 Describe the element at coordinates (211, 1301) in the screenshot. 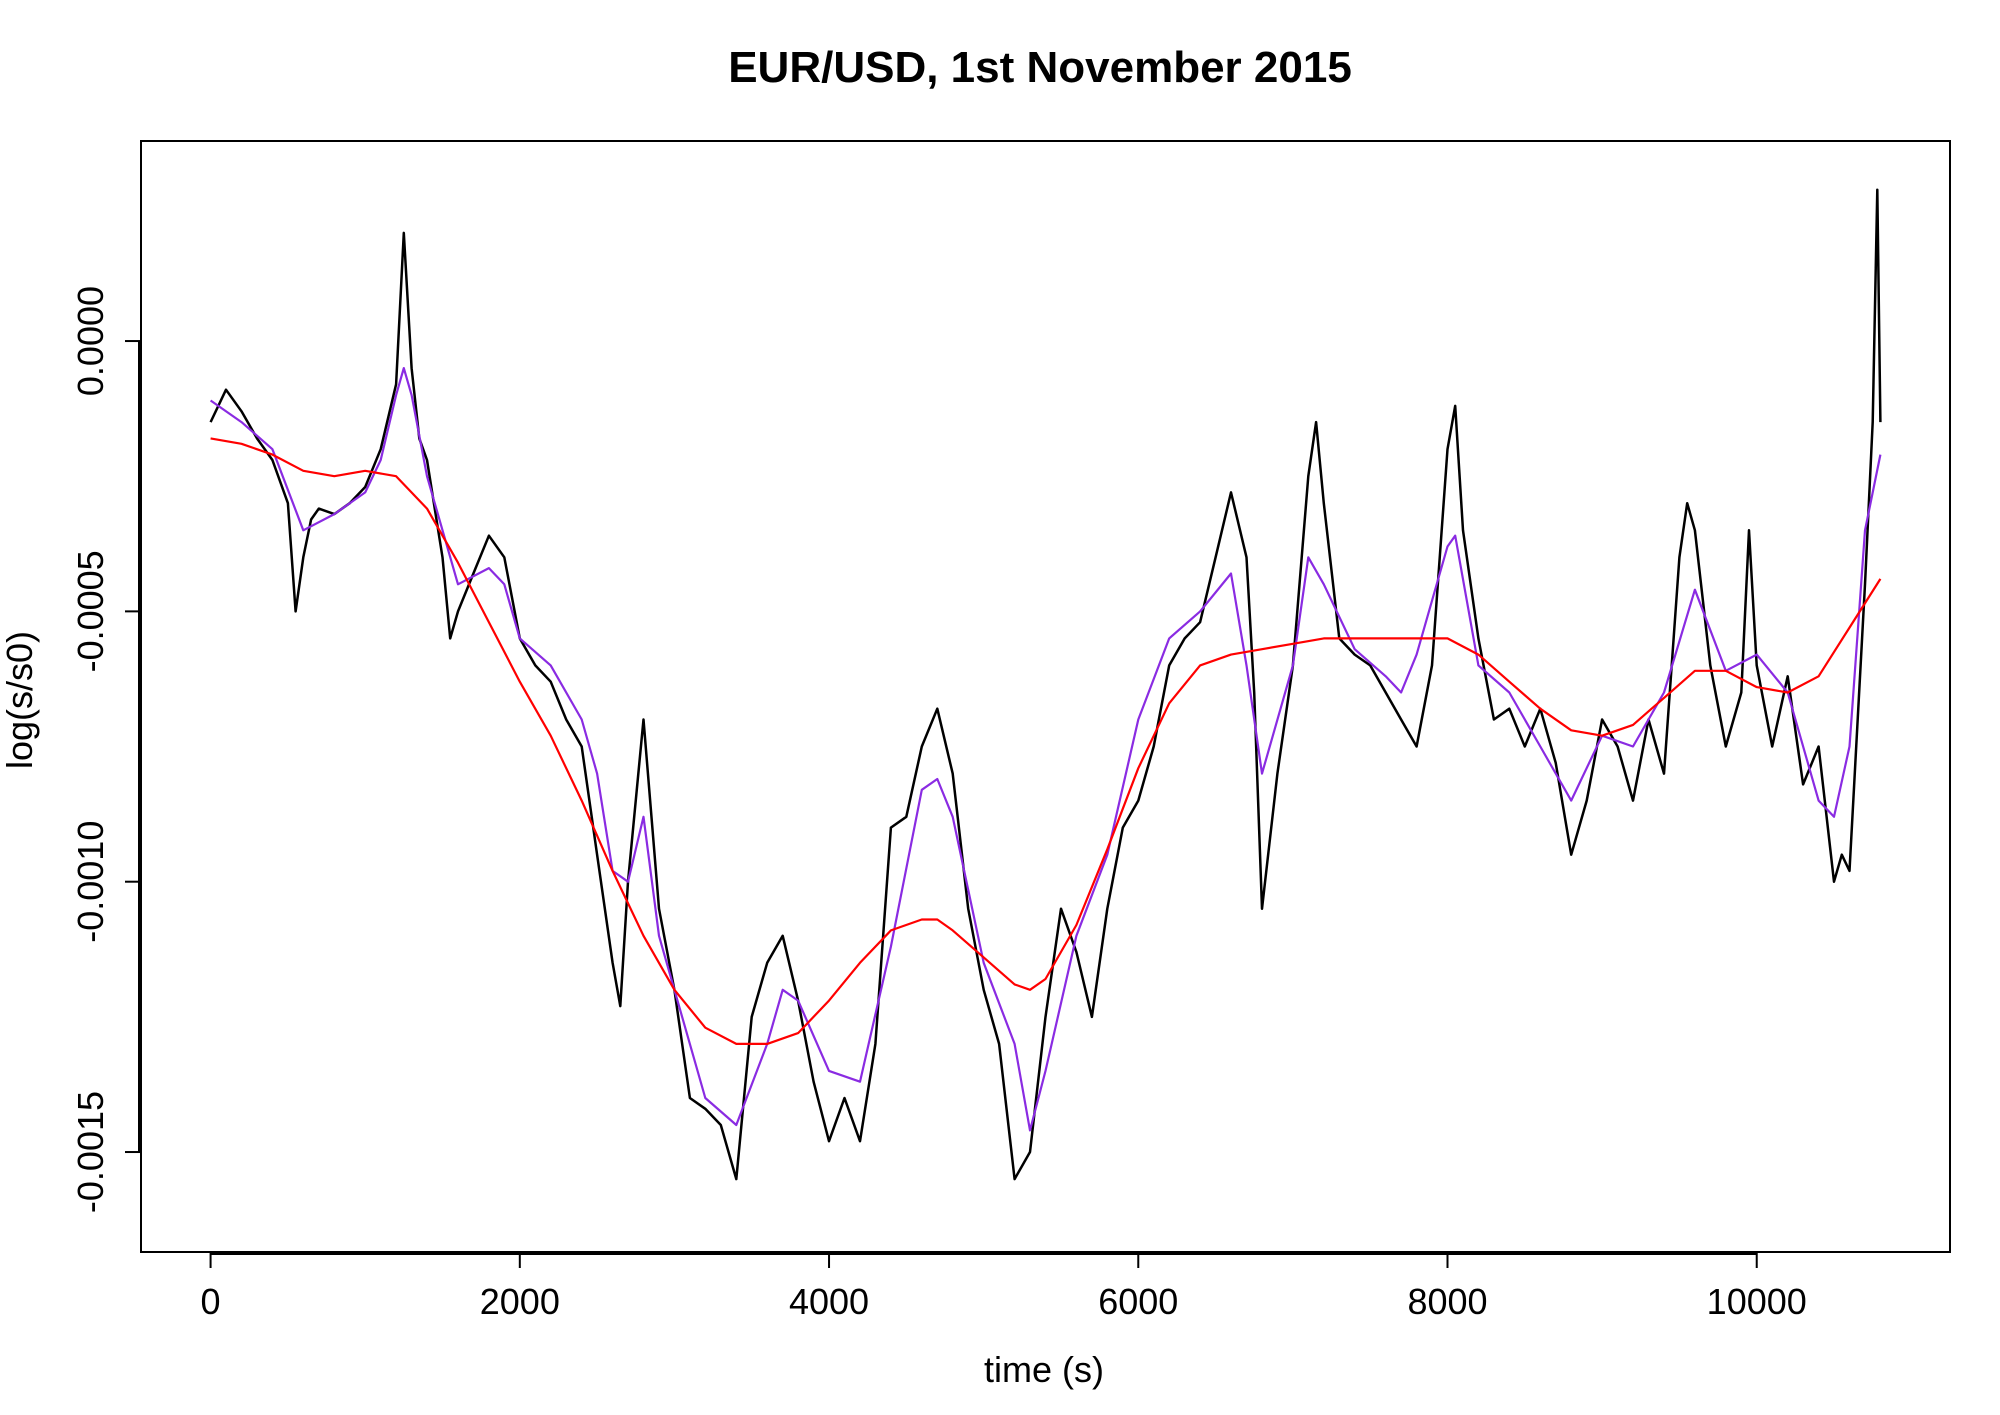

I see `x-tick-label: 0` at that location.